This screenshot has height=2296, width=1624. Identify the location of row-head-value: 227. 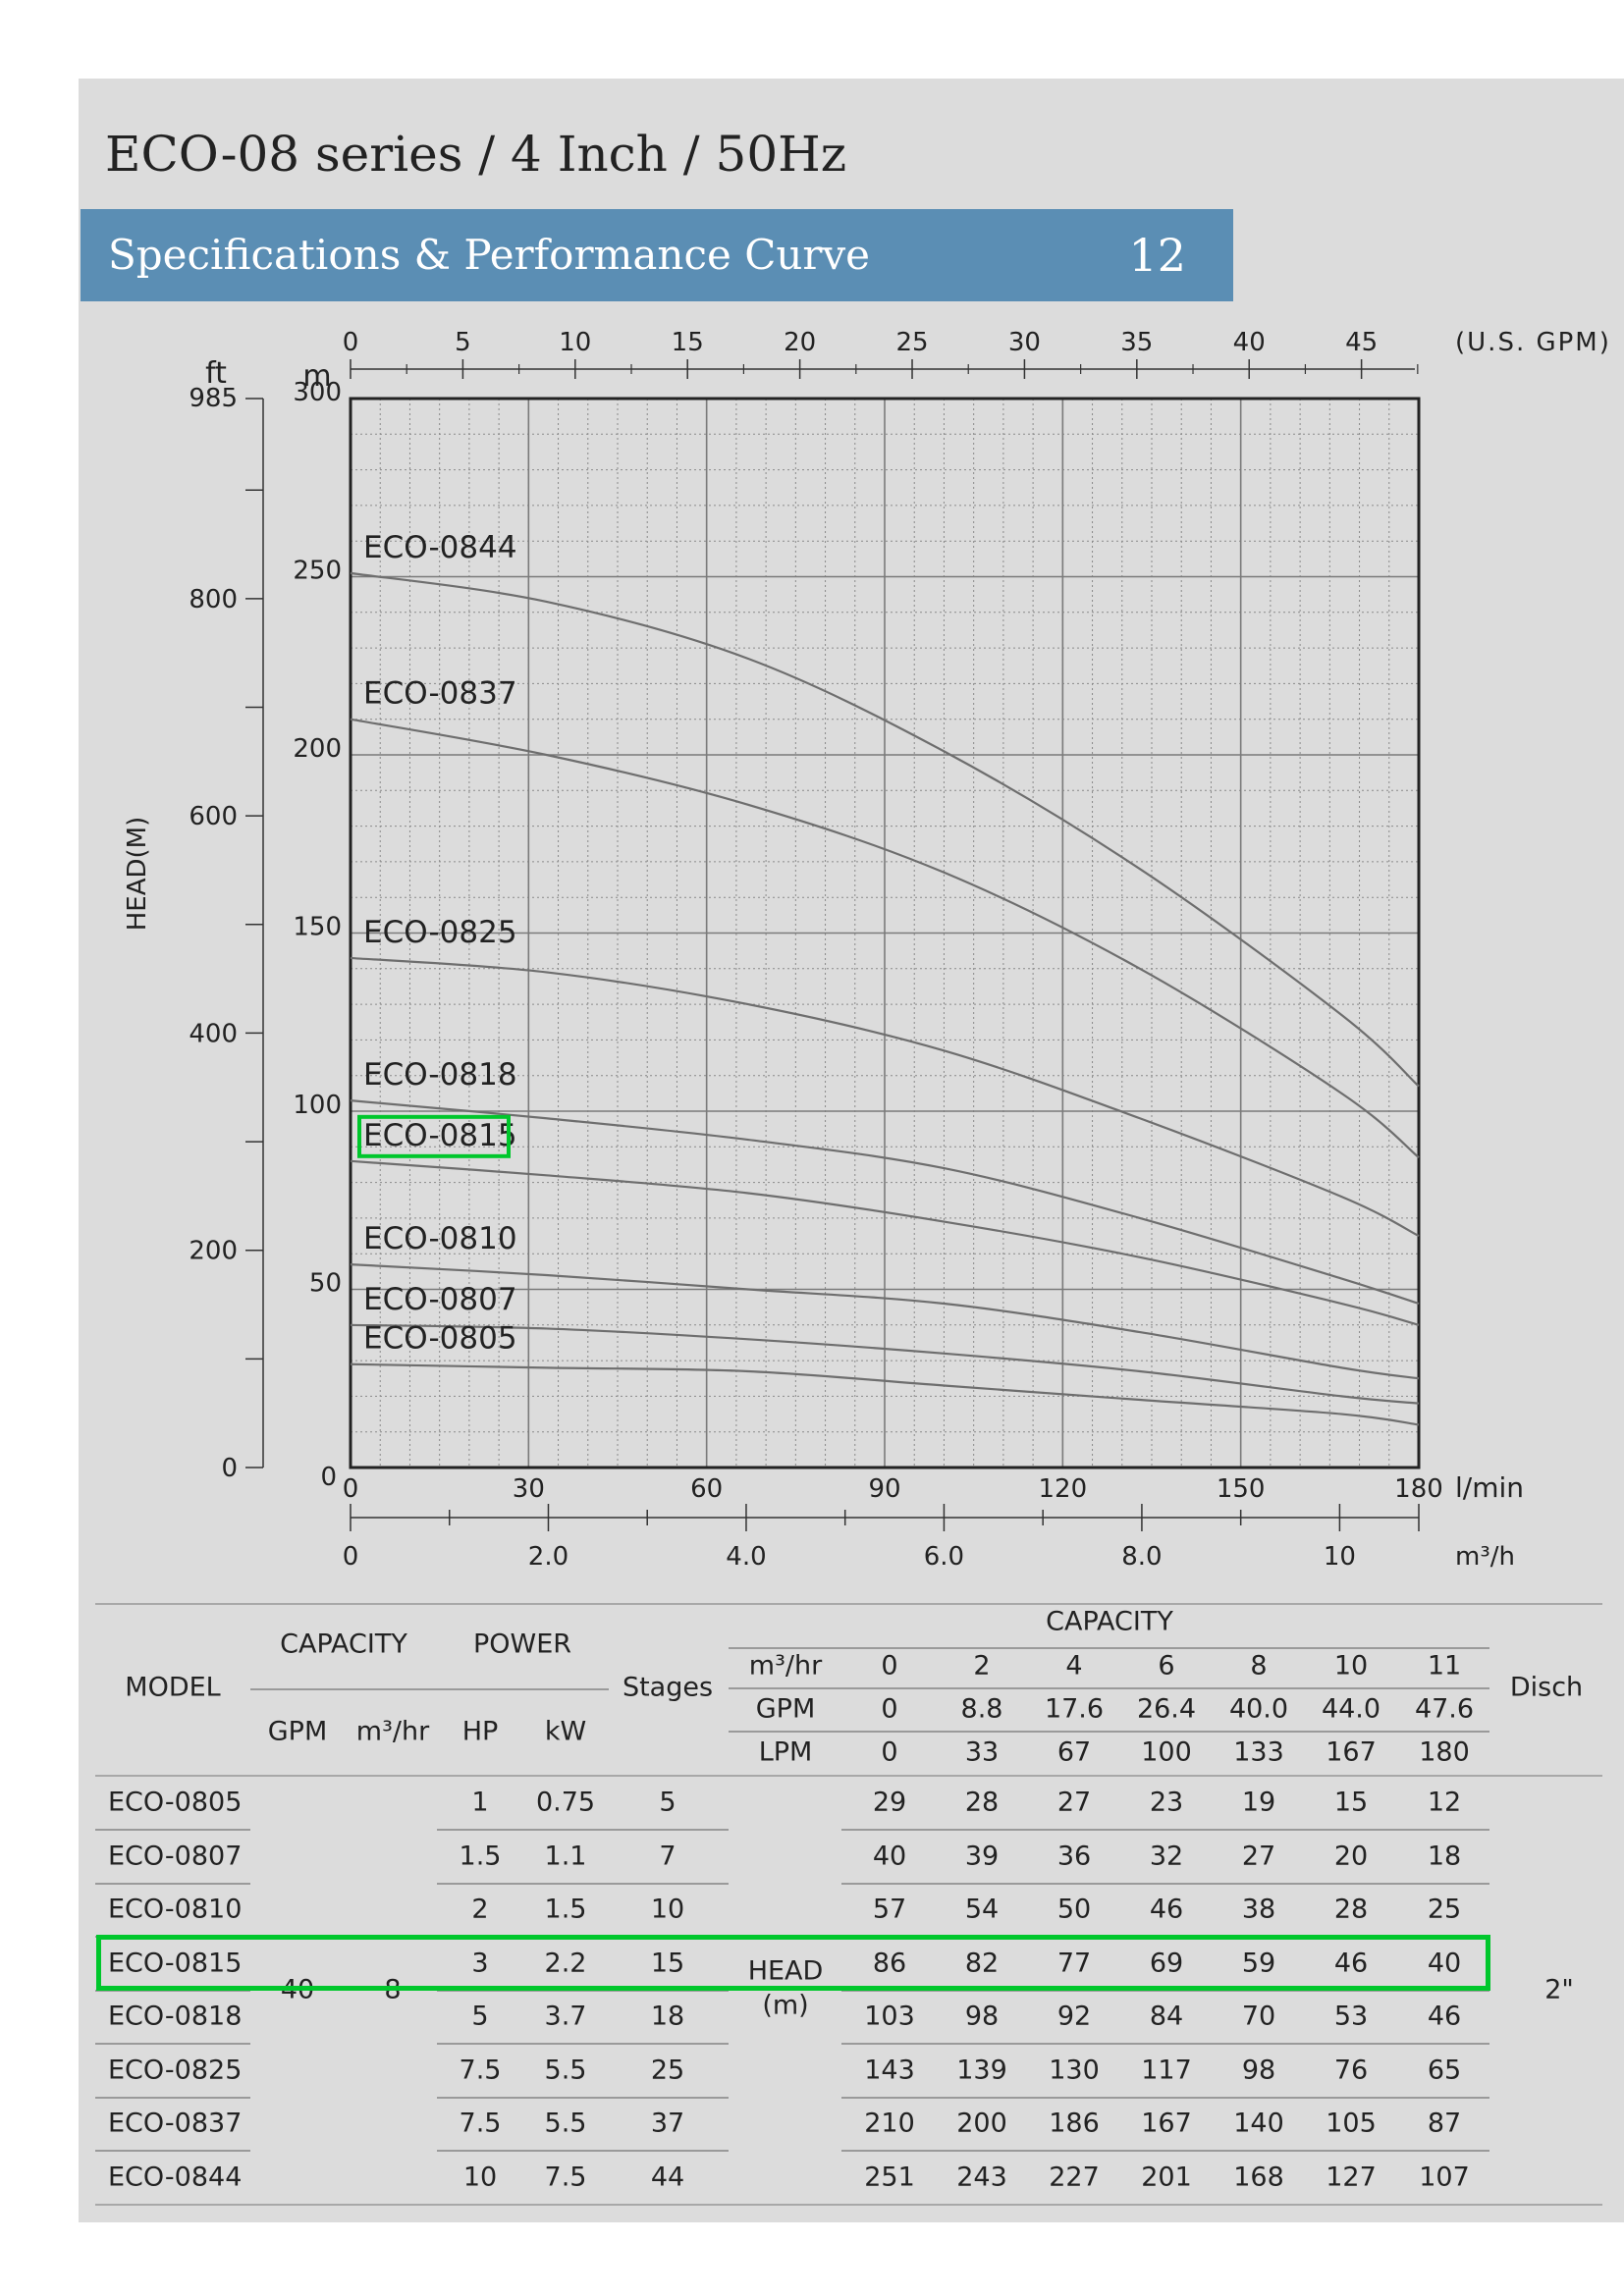
(1074, 2177).